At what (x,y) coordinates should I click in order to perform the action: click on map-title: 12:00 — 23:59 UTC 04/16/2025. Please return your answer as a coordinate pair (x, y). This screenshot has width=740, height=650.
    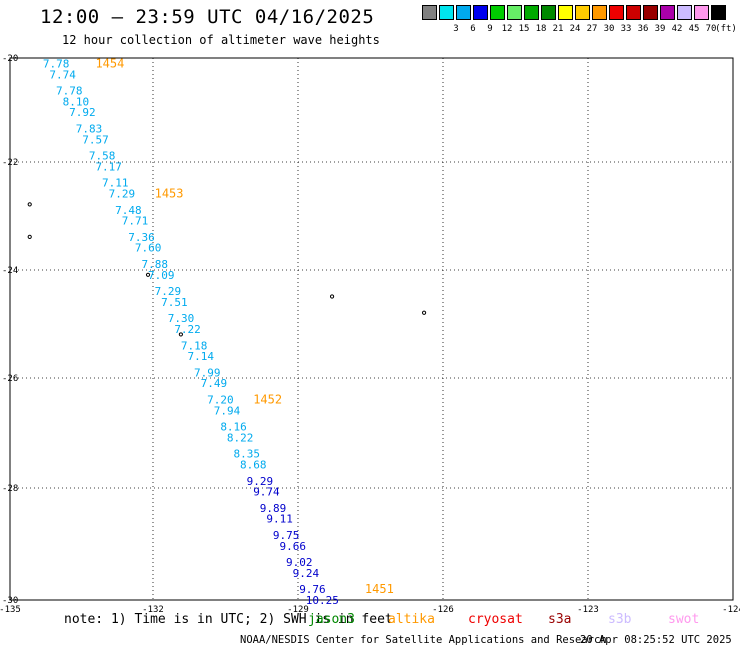
    Looking at the image, I should click on (207, 17).